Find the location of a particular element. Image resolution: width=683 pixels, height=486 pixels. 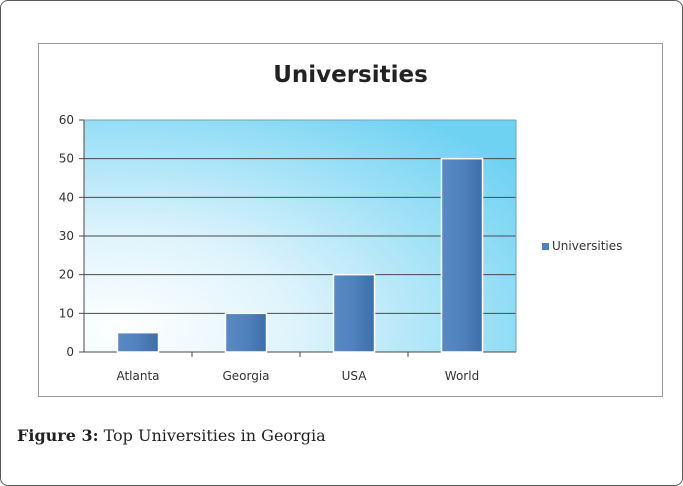

y-tick-label: 50 is located at coordinates (66, 159).